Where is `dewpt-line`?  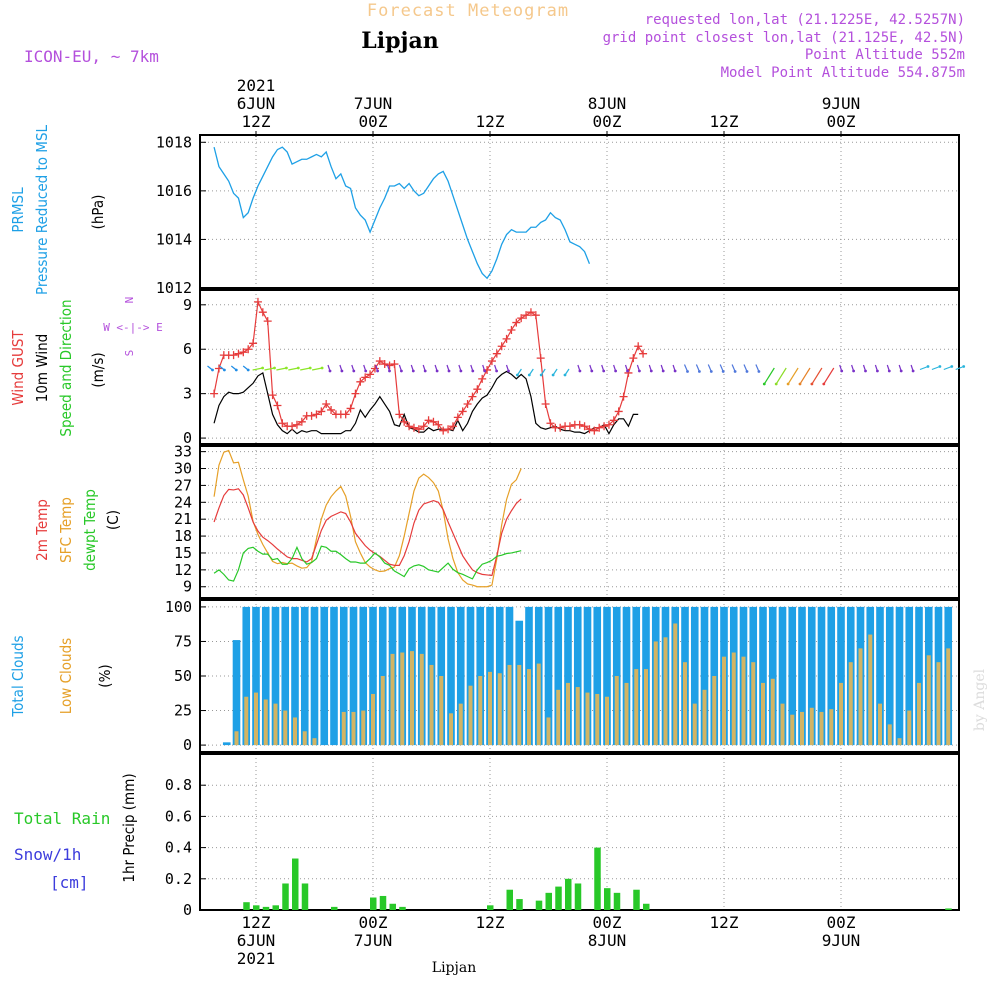
dewpt-line is located at coordinates (367, 563).